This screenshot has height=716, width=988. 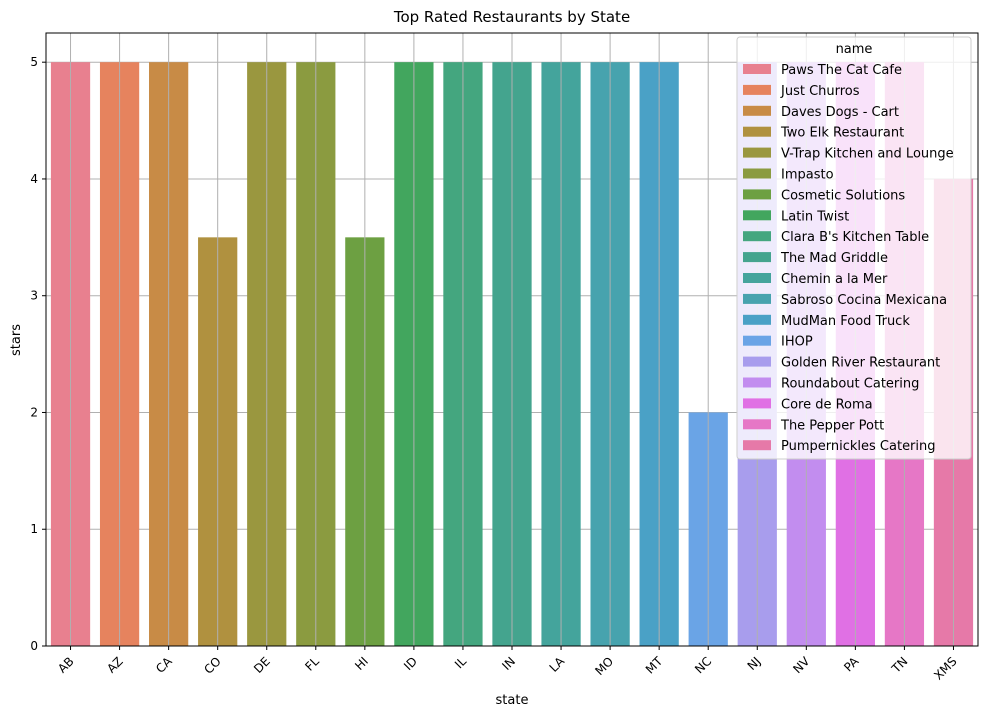 What do you see at coordinates (854, 49) in the screenshot?
I see `legend-title: name` at bounding box center [854, 49].